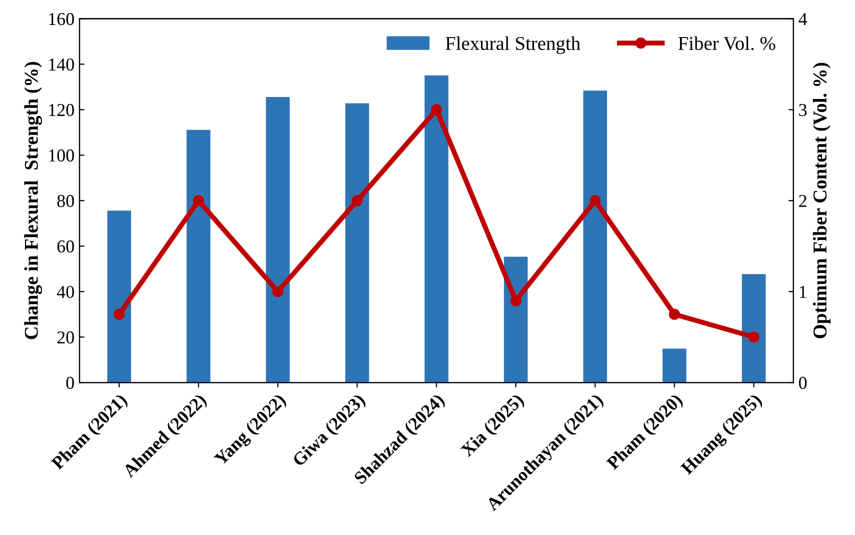  I want to click on y2-tick-label: 0, so click(802, 382).